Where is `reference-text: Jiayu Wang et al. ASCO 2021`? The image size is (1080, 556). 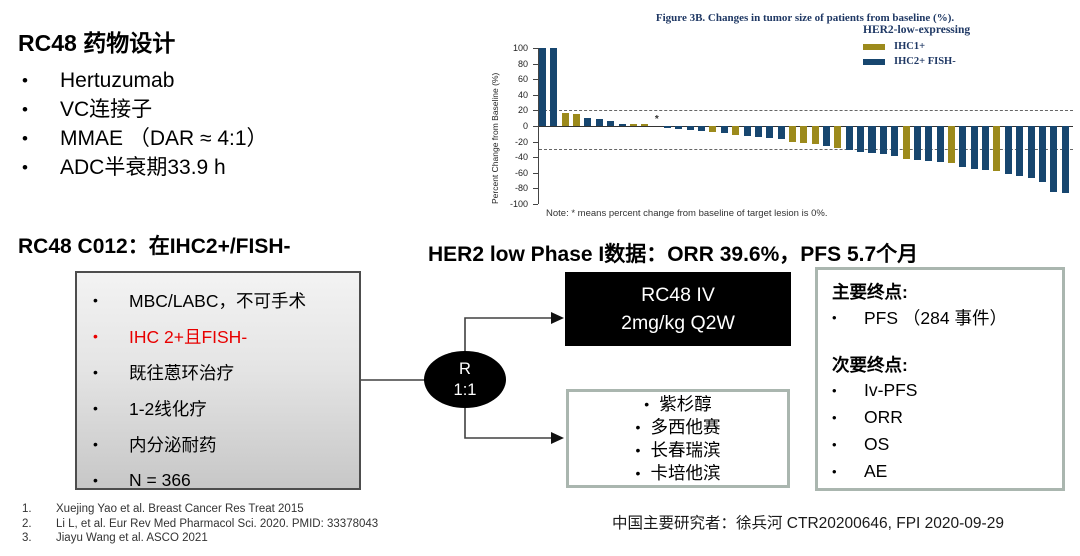 reference-text: Jiayu Wang et al. ASCO 2021 is located at coordinates (132, 538).